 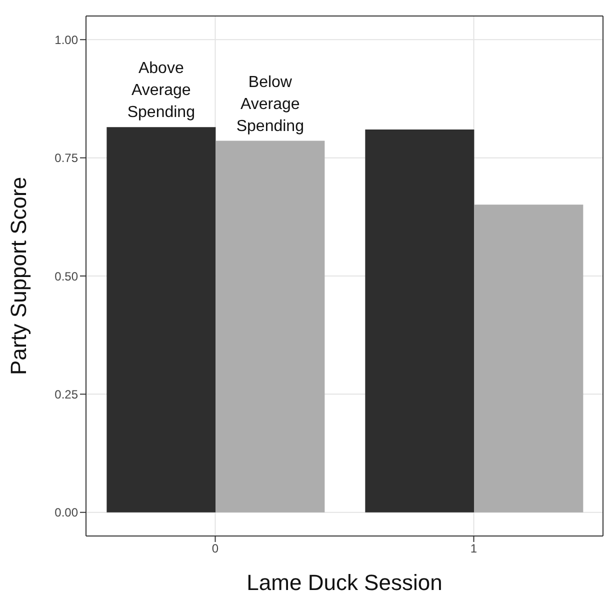 I want to click on series-label: Below Average Spending, so click(x=270, y=104).